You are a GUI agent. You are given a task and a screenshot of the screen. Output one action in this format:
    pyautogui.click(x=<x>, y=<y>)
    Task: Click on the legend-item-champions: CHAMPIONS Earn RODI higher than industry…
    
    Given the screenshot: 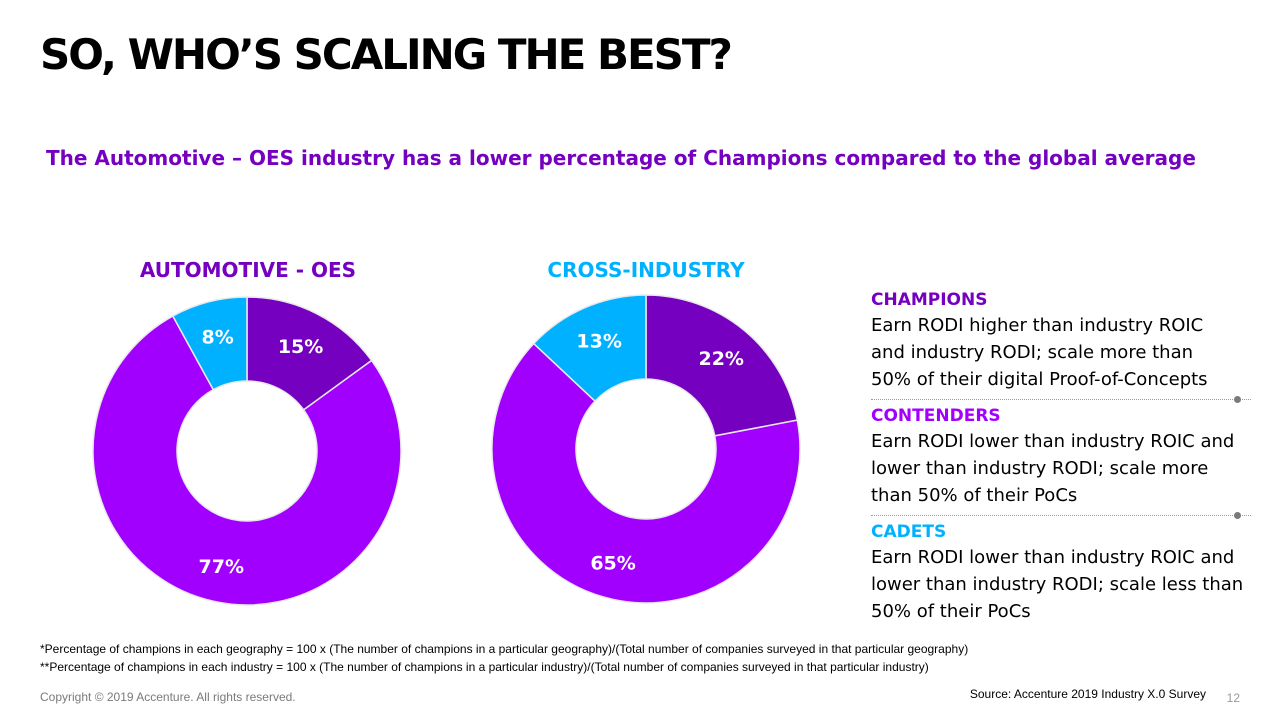 What is the action you would take?
    pyautogui.click(x=1061, y=346)
    